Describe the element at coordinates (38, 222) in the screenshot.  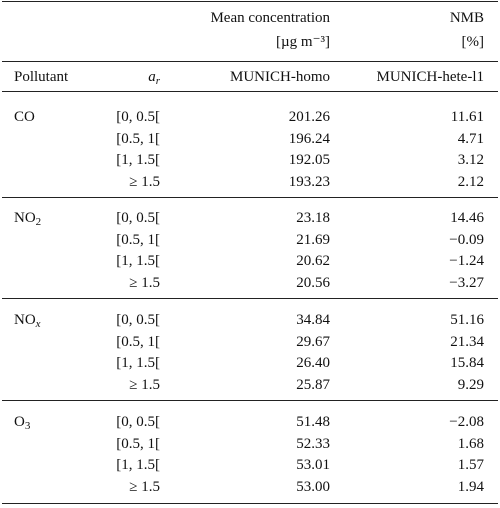
I see `pollutant-sub: 2` at that location.